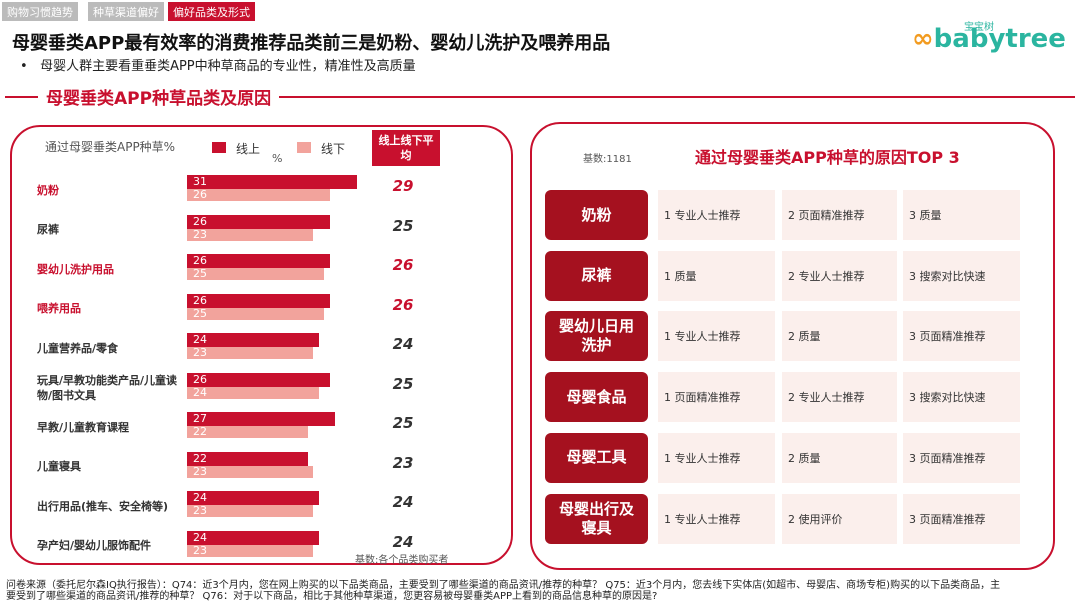 The height and width of the screenshot is (608, 1080). What do you see at coordinates (607, 159) in the screenshot?
I see `base-note: 基数:1181` at bounding box center [607, 159].